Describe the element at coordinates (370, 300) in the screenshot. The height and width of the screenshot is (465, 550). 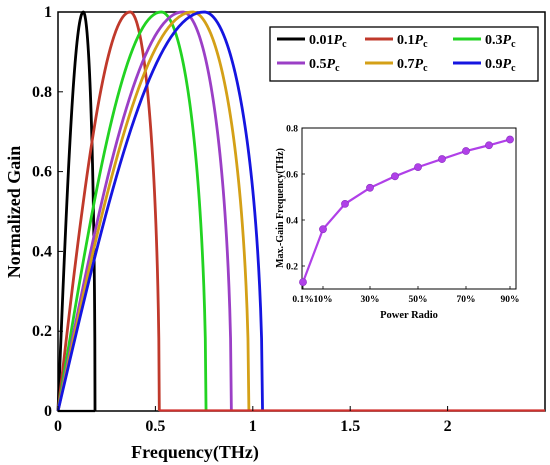
I see `inset-x-tick-label: 30%` at that location.